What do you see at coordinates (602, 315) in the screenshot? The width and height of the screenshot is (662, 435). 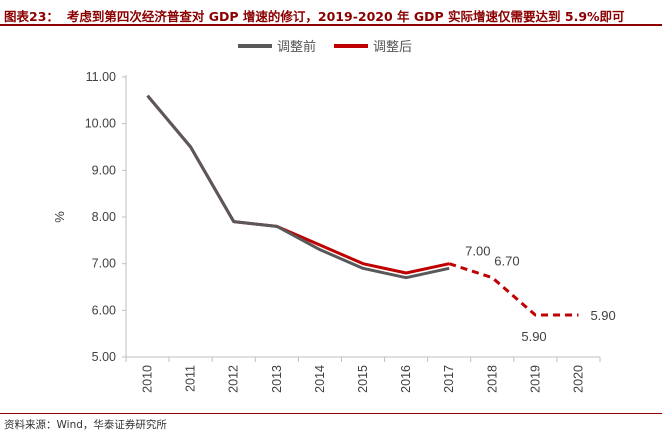 I see `data-label-2020: 5.90` at bounding box center [602, 315].